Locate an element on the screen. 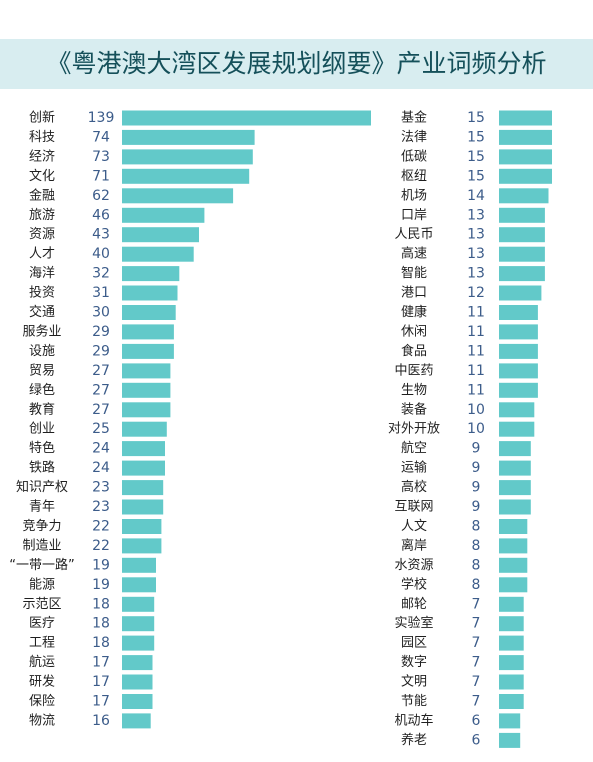  category-label: 物流 is located at coordinates (42, 720).